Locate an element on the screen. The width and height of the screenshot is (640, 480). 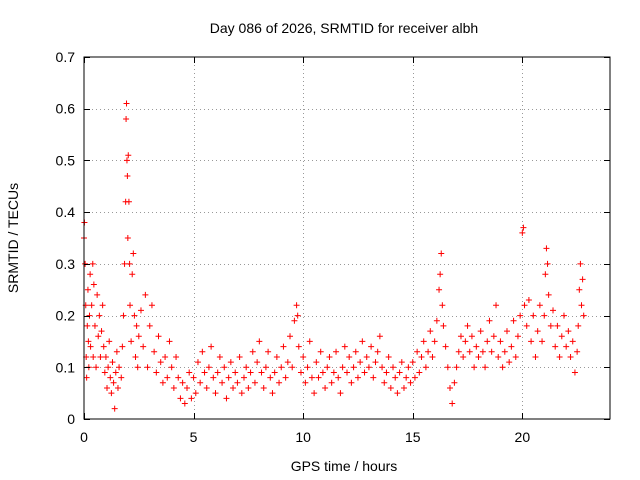
x-tick-label: 20 is located at coordinates (523, 437).